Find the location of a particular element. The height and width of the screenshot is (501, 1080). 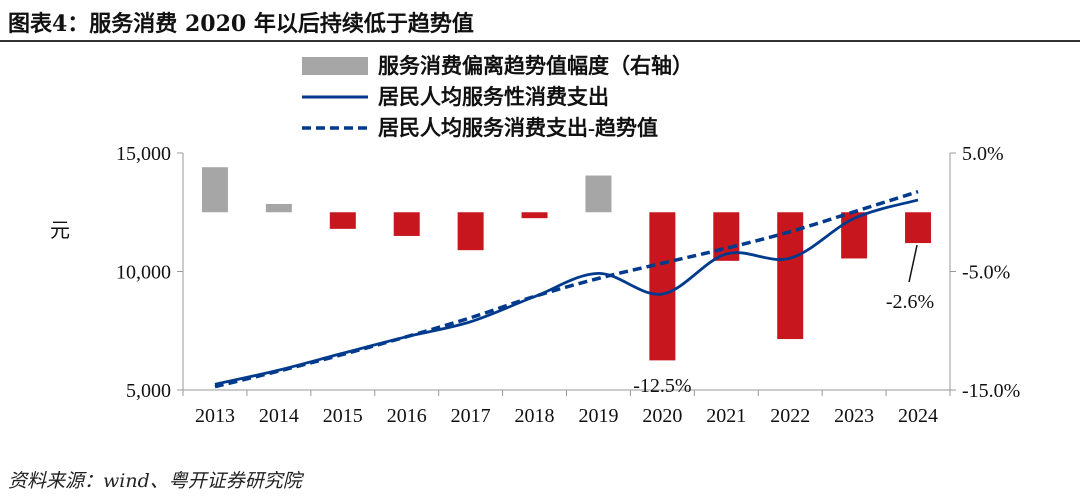

x-tick-label: 2013 is located at coordinates (215, 416).